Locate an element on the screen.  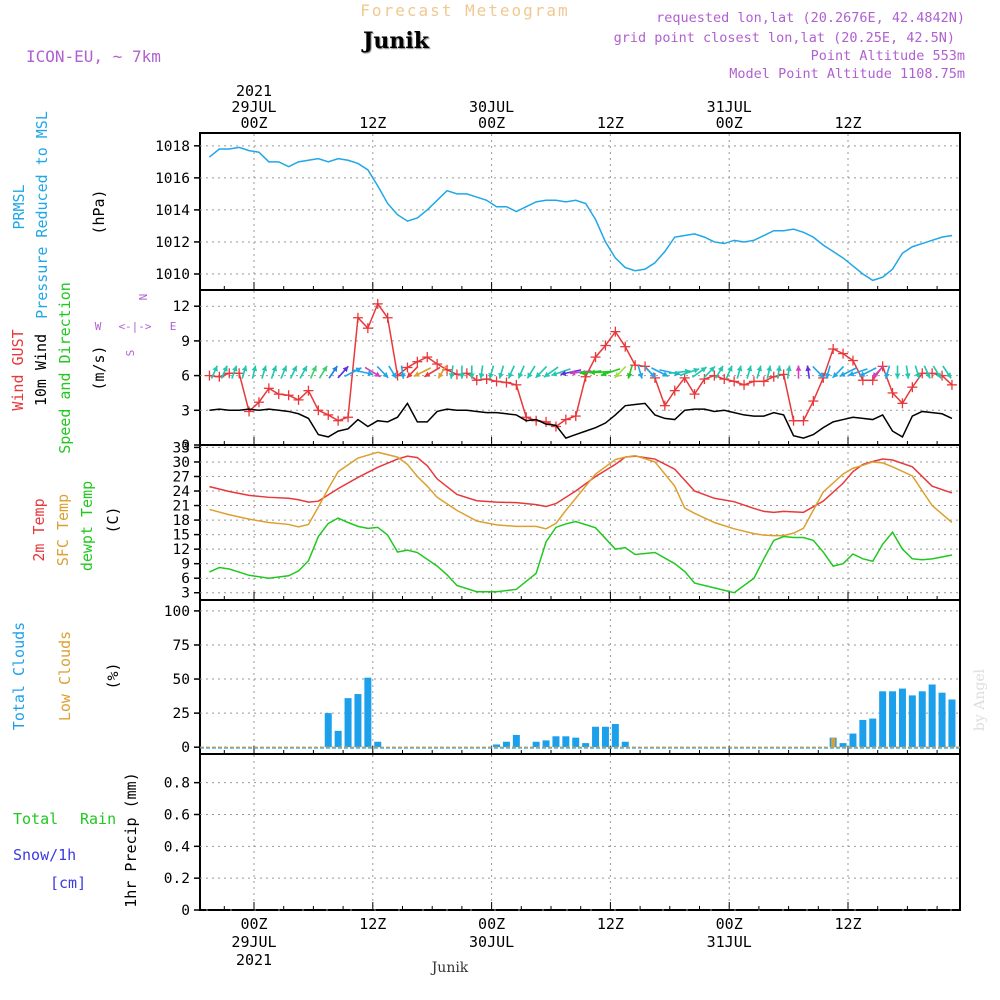
temp-unit: (C) is located at coordinates (113, 519).